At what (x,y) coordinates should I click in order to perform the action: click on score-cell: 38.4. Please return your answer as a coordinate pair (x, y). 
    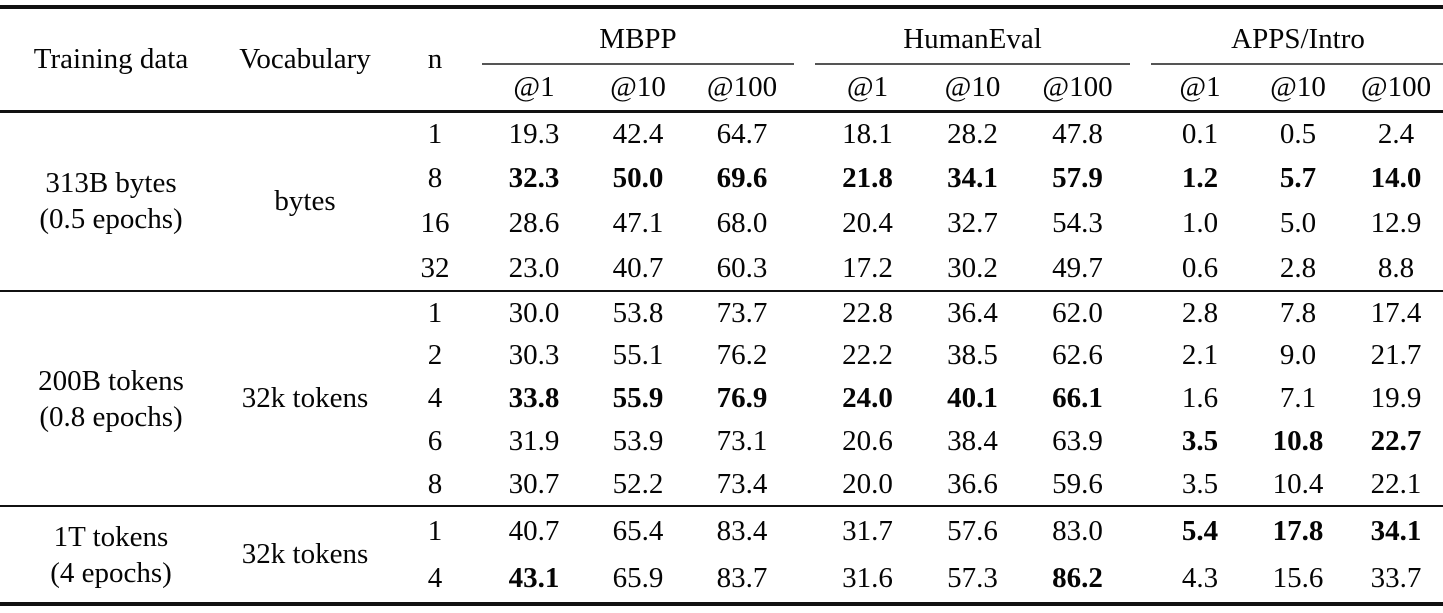
    Looking at the image, I should click on (972, 441).